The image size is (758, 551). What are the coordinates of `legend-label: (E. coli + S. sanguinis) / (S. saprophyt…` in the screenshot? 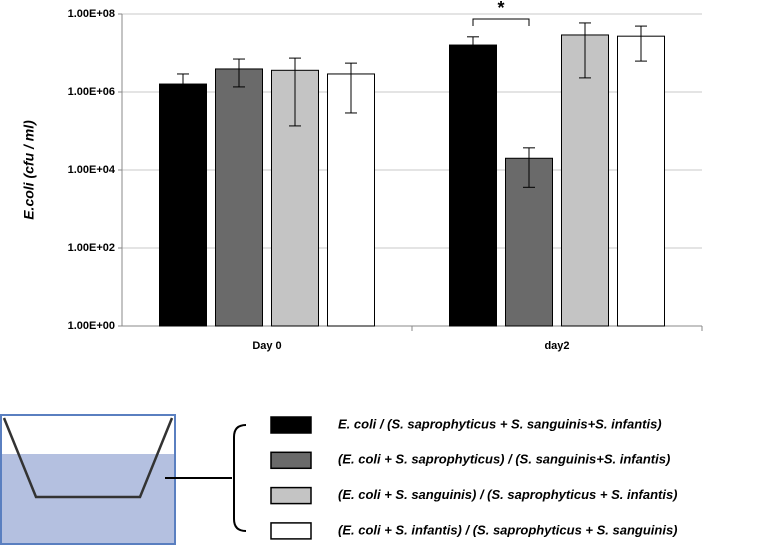 It's located at (508, 494).